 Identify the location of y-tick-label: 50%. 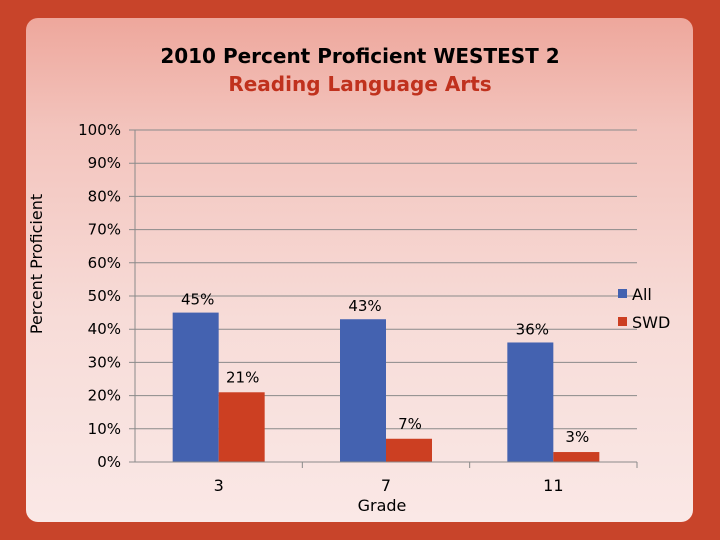
(104, 296).